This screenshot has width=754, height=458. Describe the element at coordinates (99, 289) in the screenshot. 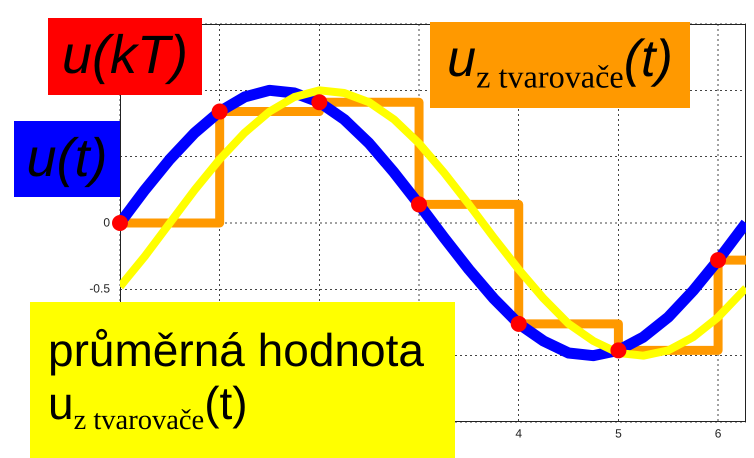

I see `y-tick-label: -0.5` at that location.